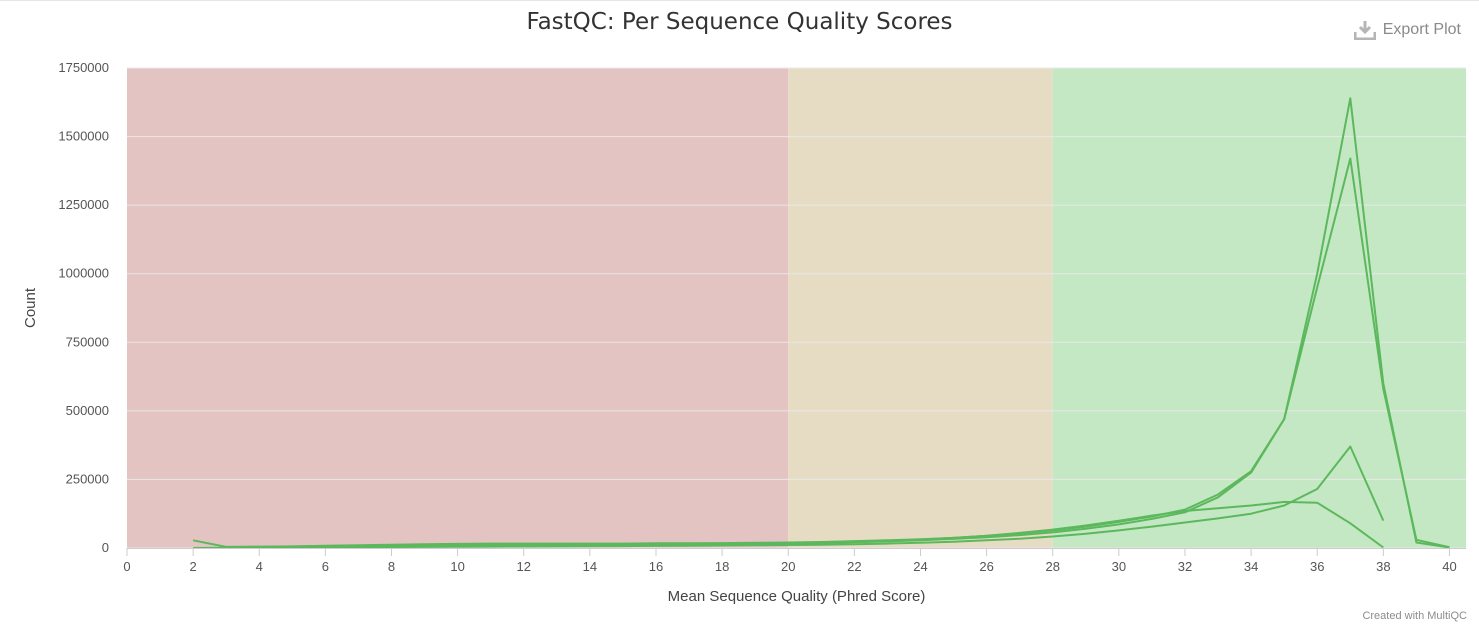 The width and height of the screenshot is (1479, 626). What do you see at coordinates (30, 307) in the screenshot?
I see `y-axis-title: Count` at bounding box center [30, 307].